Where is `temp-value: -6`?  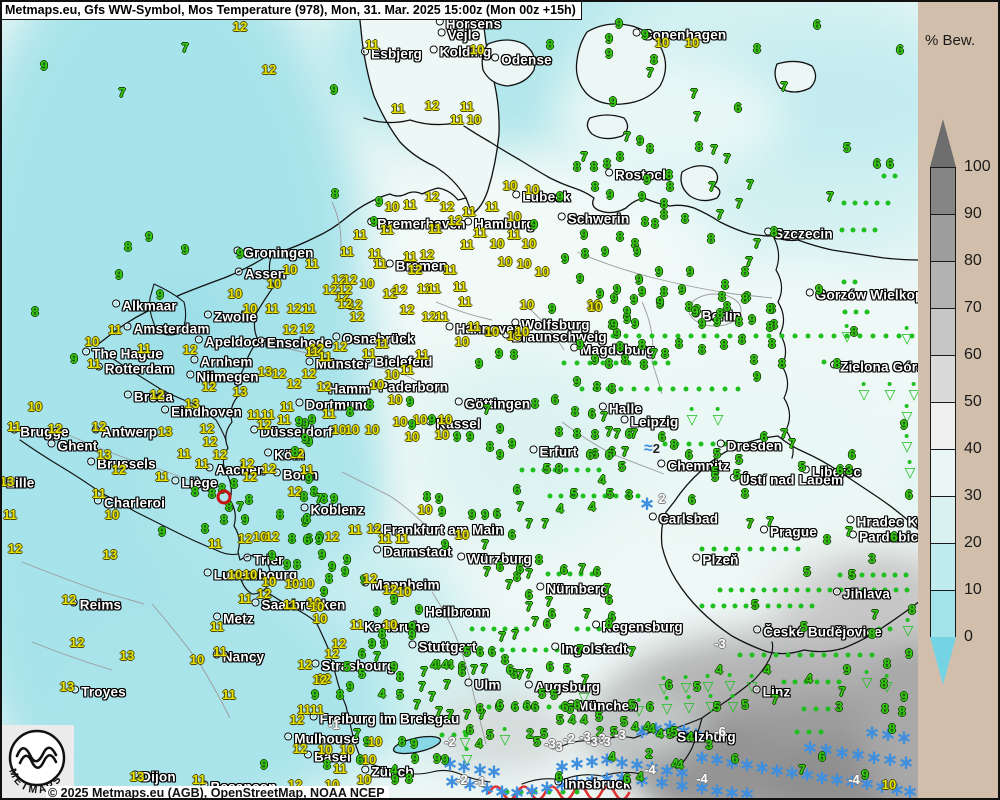
temp-value: -6 is located at coordinates (720, 731).